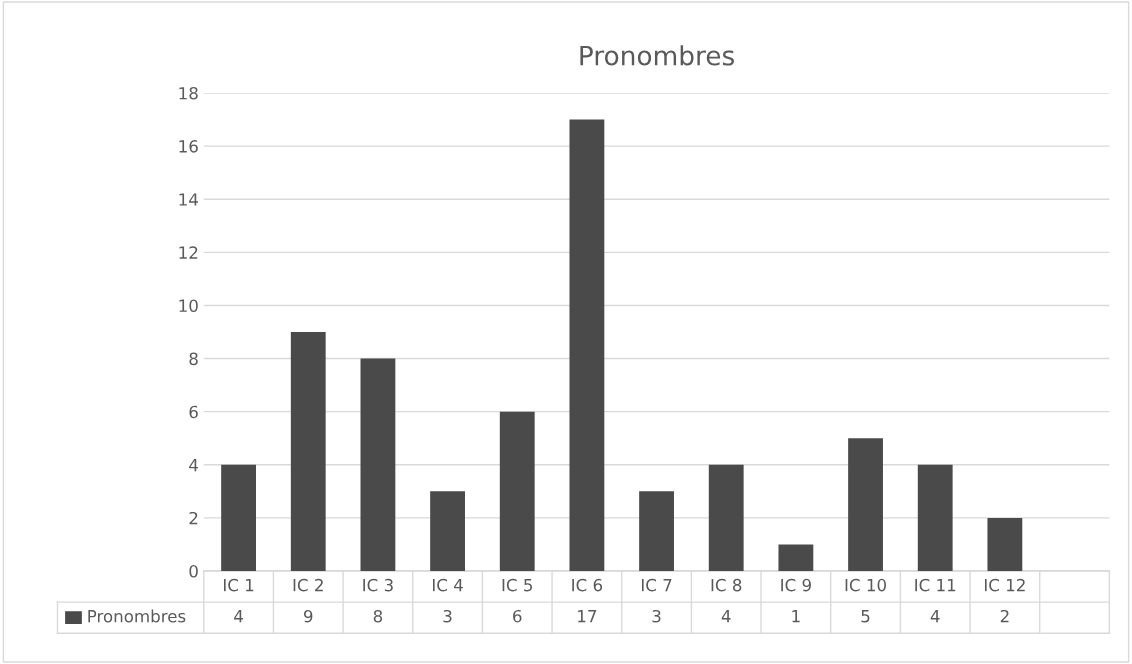 The width and height of the screenshot is (1132, 664). I want to click on x-tick-label: IC 7, so click(656, 585).